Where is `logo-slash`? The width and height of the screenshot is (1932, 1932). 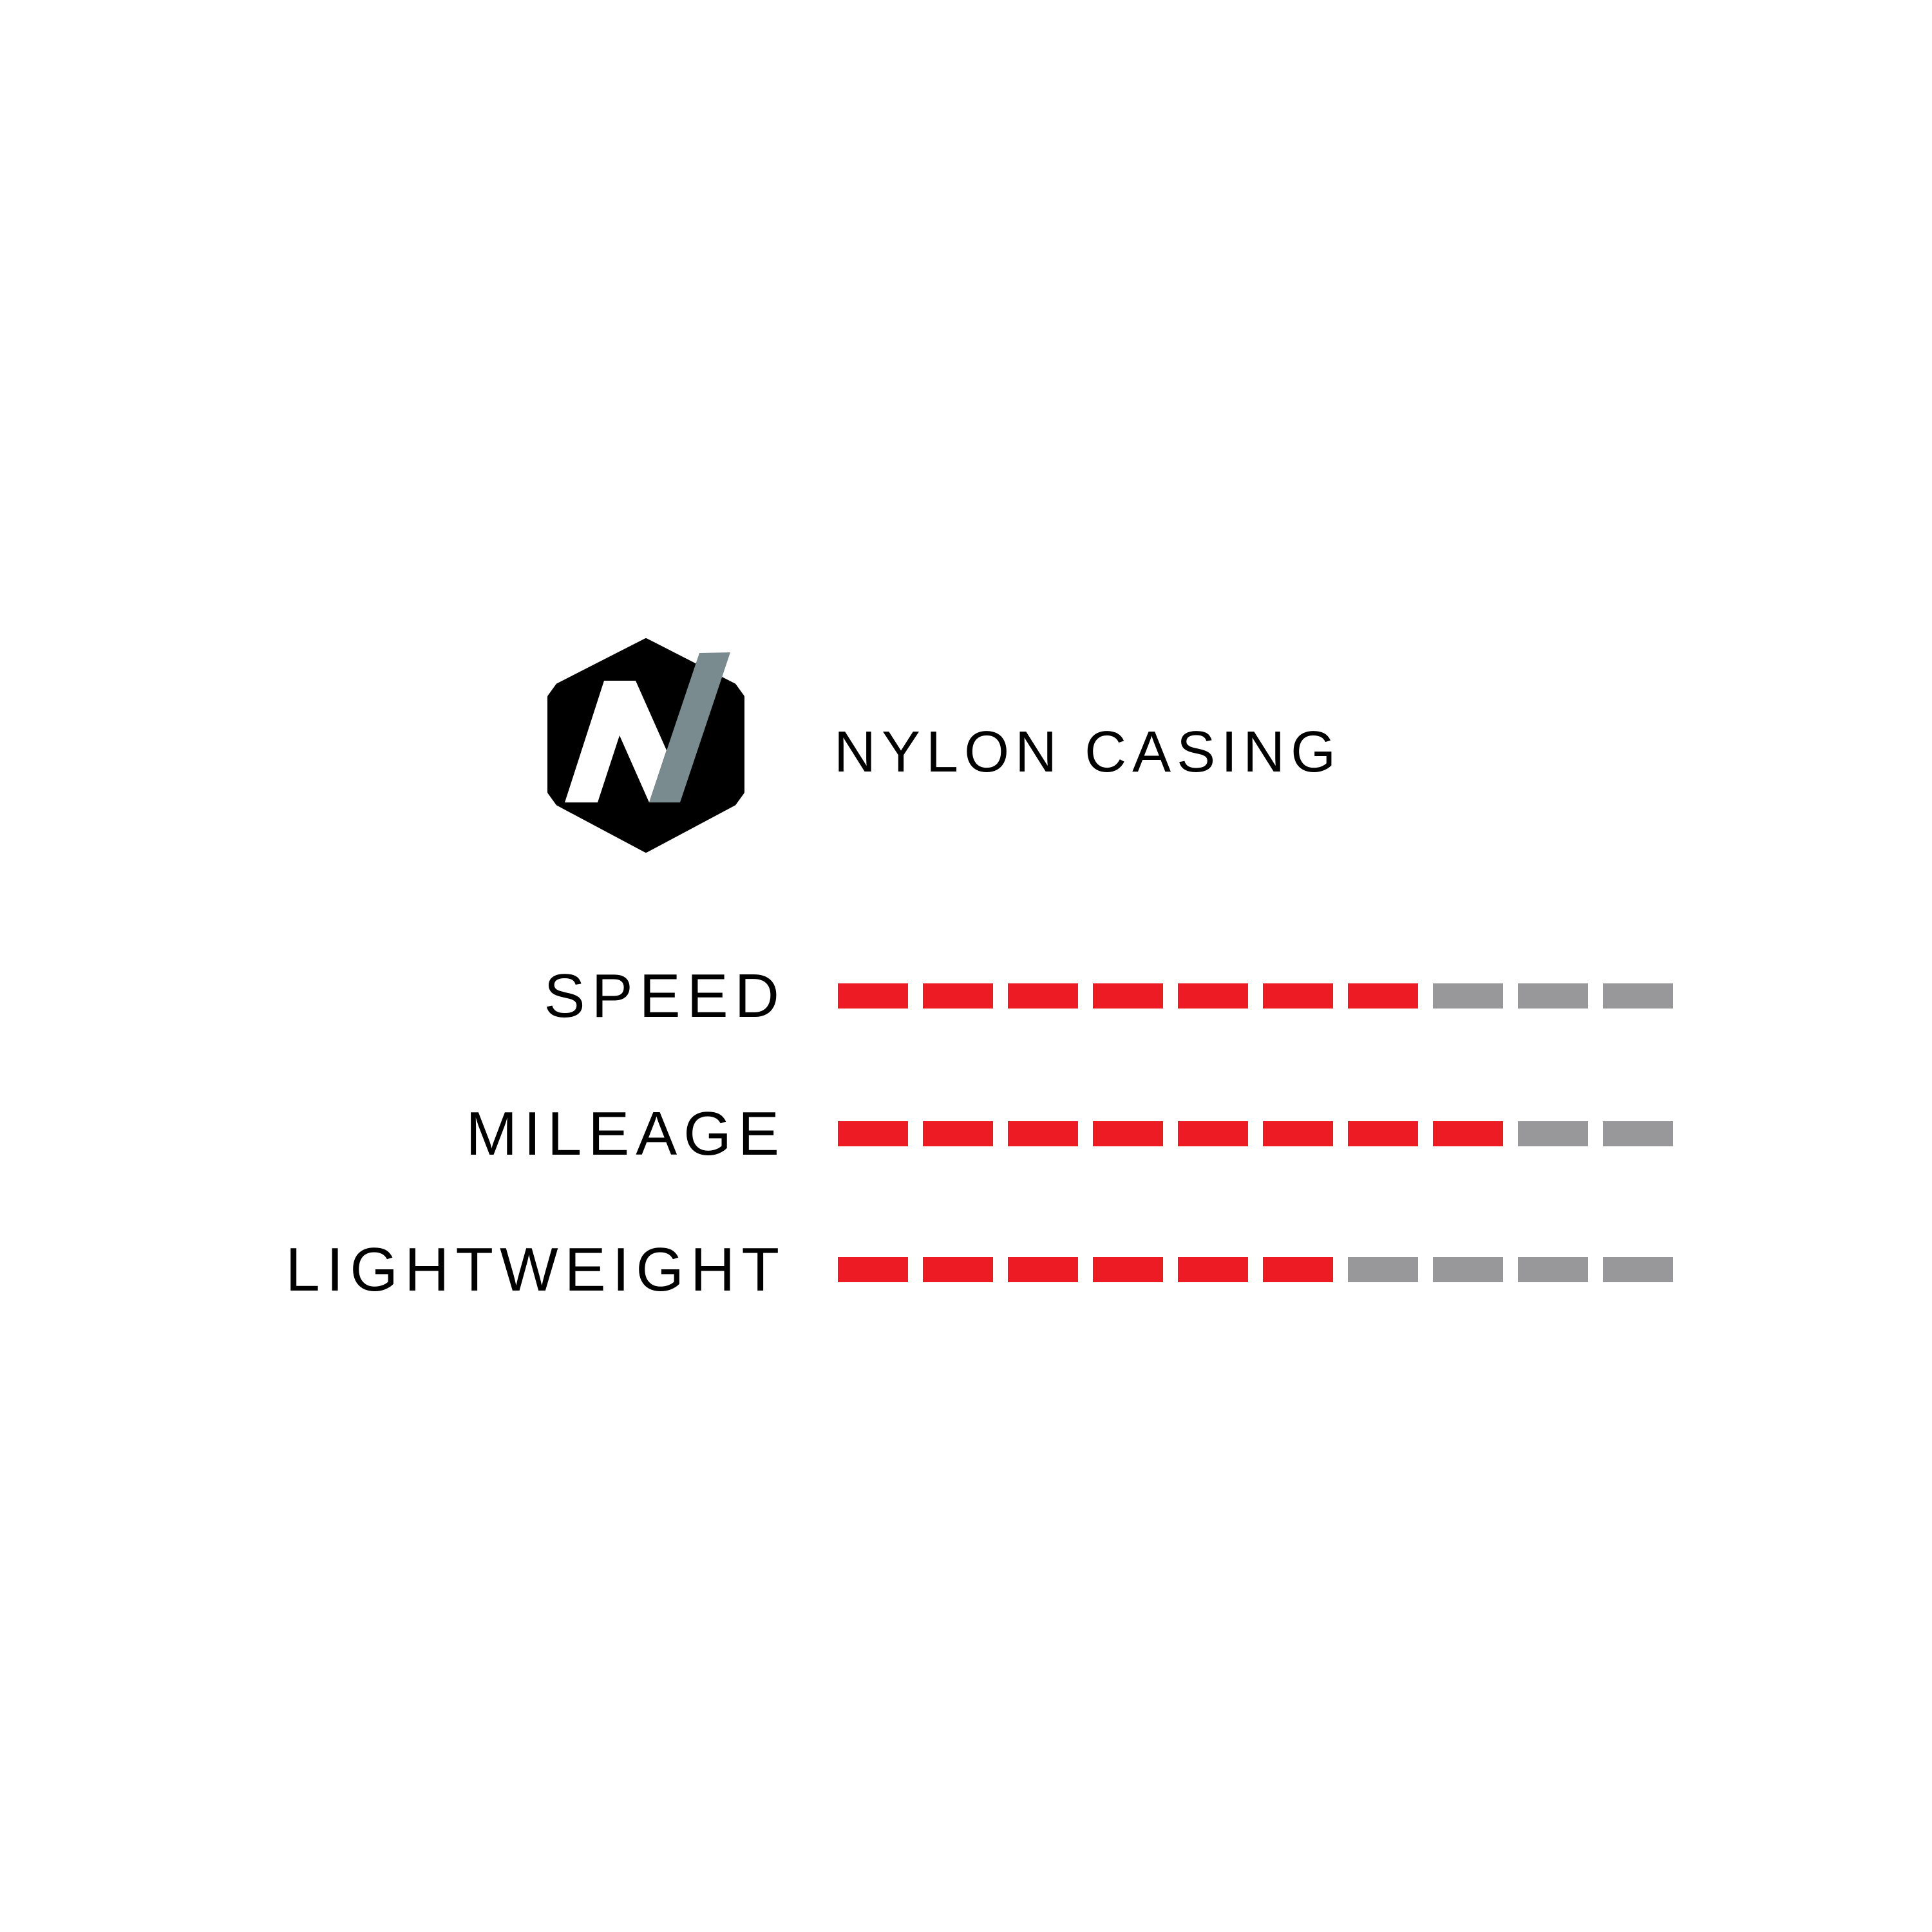
logo-slash is located at coordinates (689, 727).